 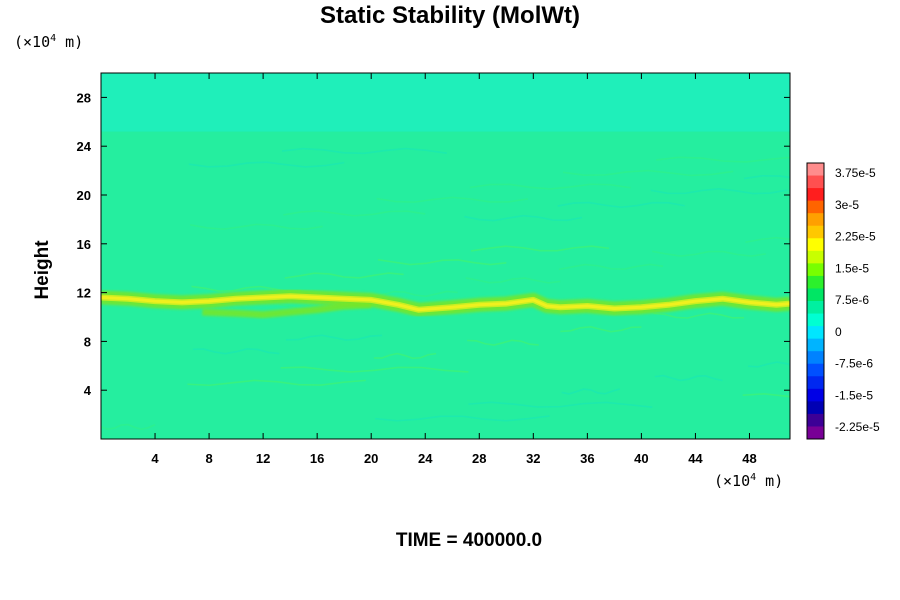 I want to click on stability-band-core, so click(x=445, y=303).